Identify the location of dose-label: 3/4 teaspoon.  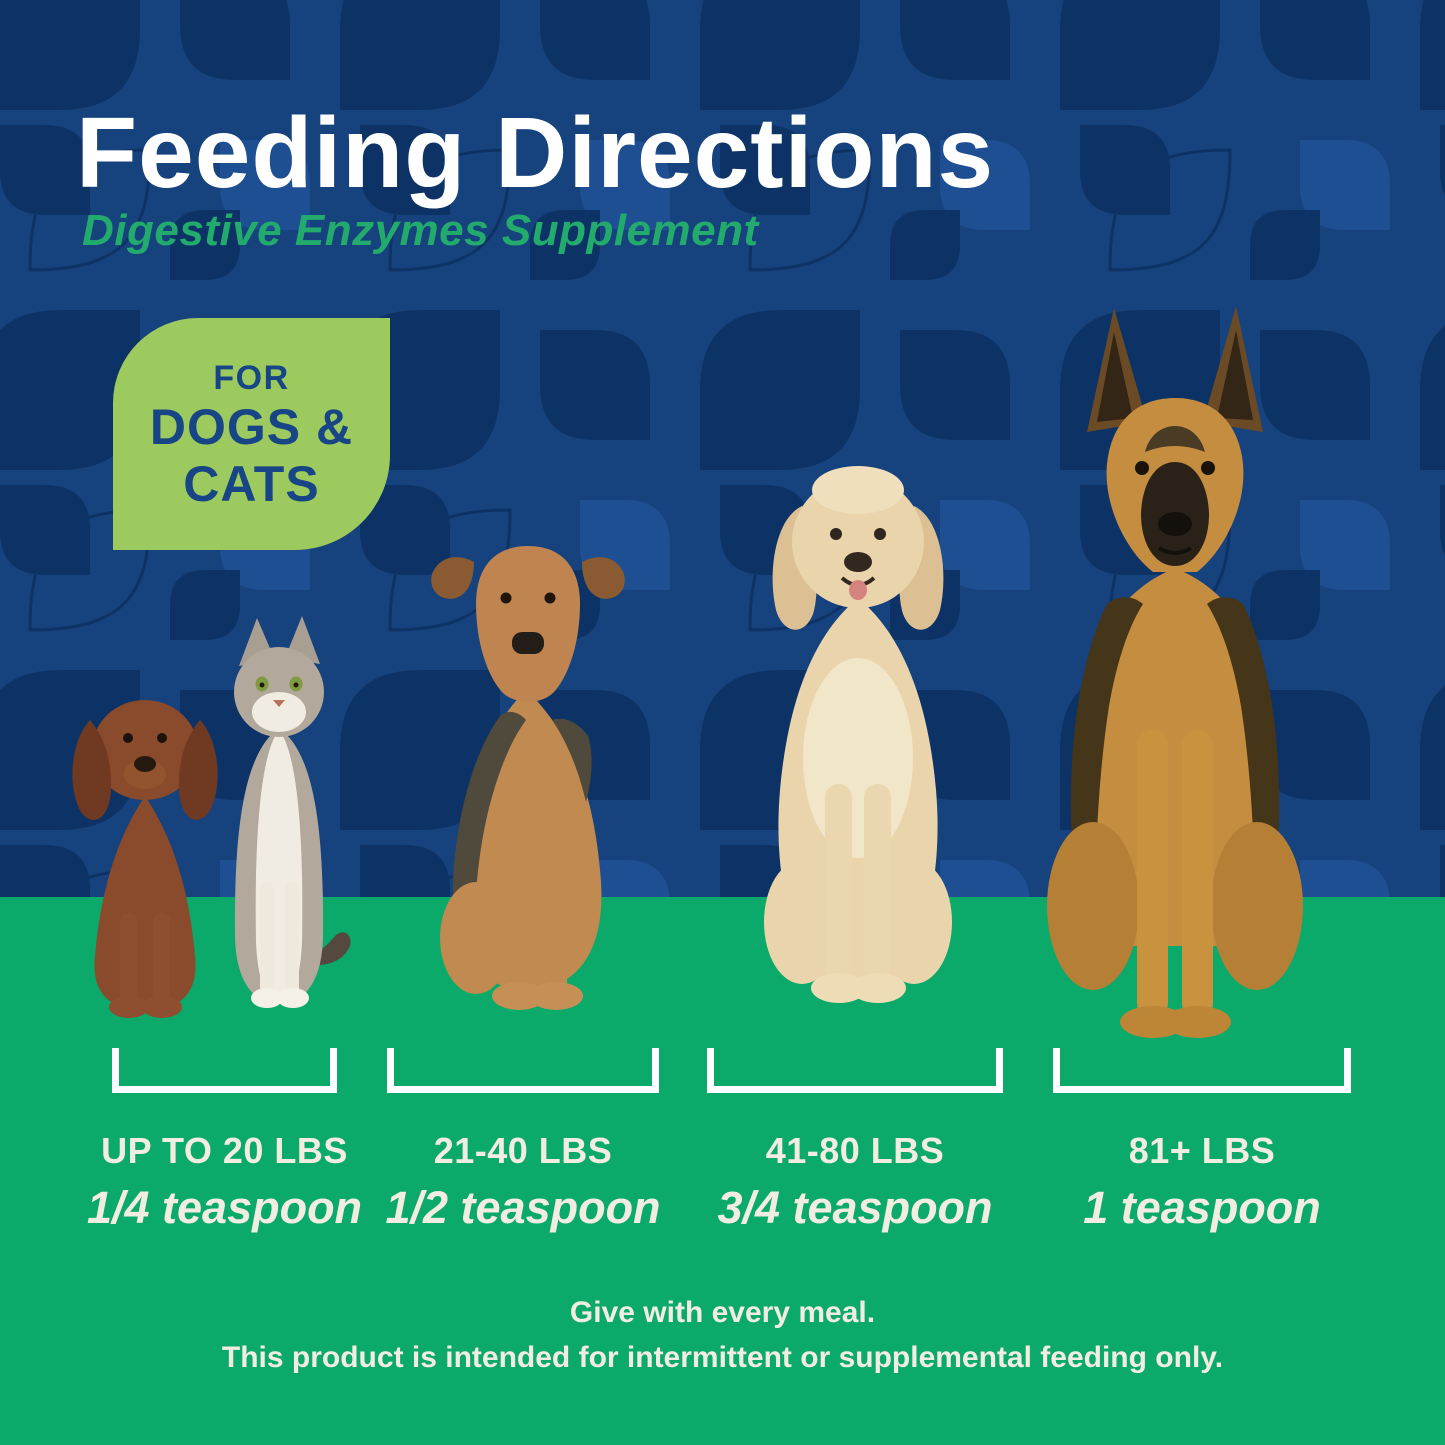
(855, 1207).